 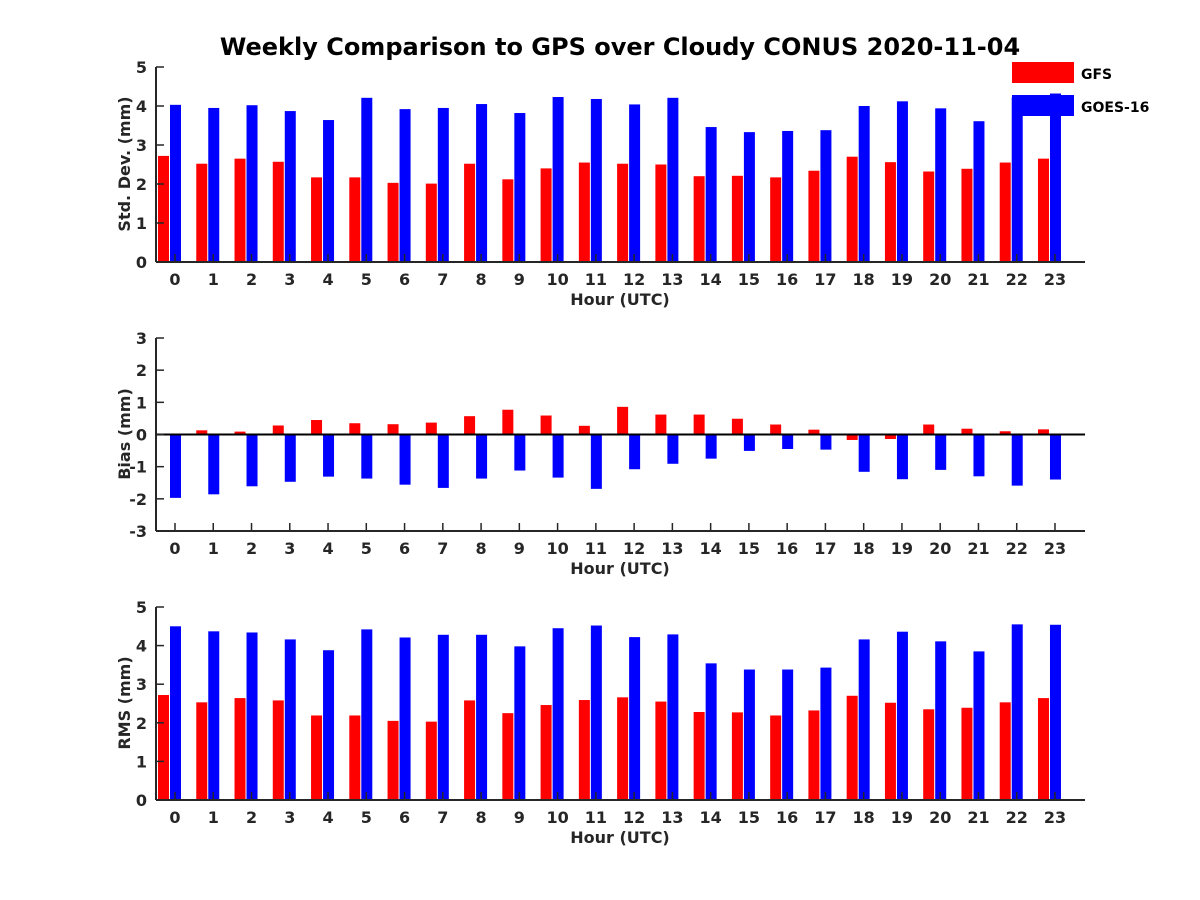 I want to click on x-tick-label: 21, so click(x=978, y=817).